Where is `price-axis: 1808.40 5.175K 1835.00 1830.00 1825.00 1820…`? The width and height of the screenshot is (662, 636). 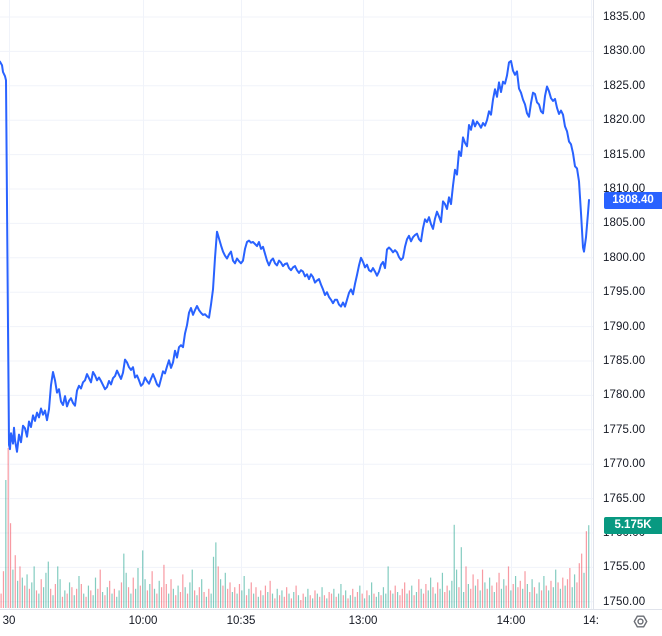
price-axis: 1808.40 5.175K 1835.00 1830.00 1825.00 1820… is located at coordinates (627, 304).